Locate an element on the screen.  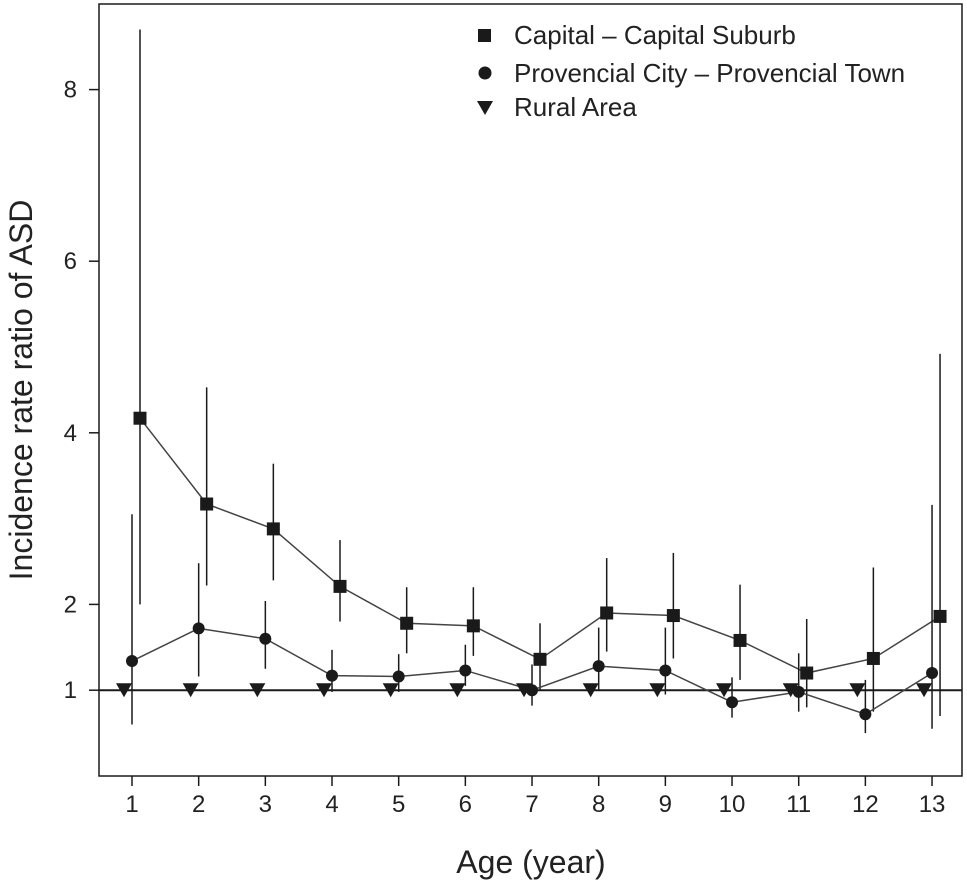
legend-label-provincial: Provencial City – Provencial Town is located at coordinates (709, 73).